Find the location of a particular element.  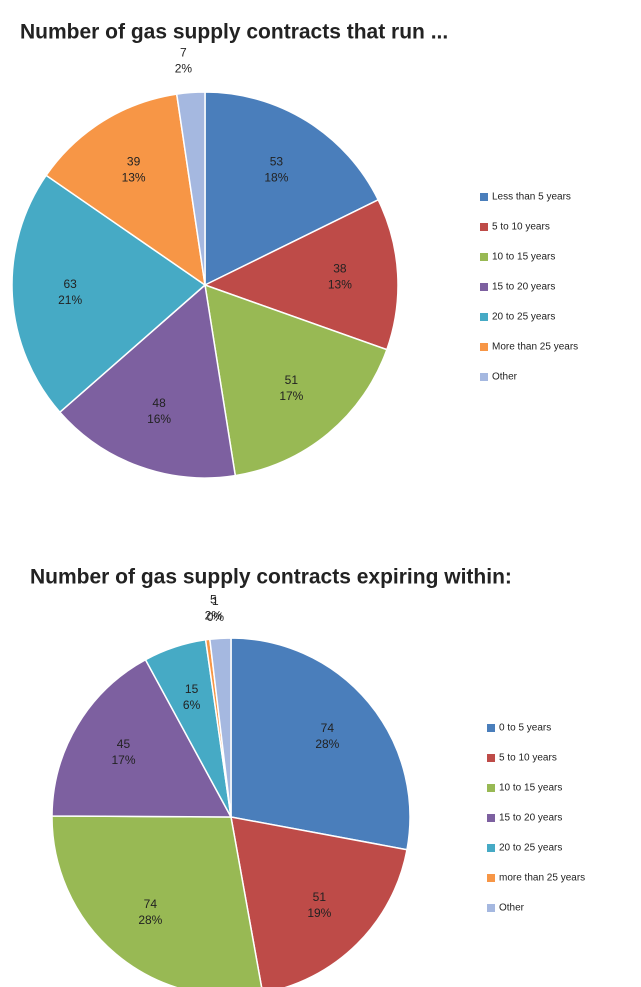

data-label: 45 is located at coordinates (124, 744).